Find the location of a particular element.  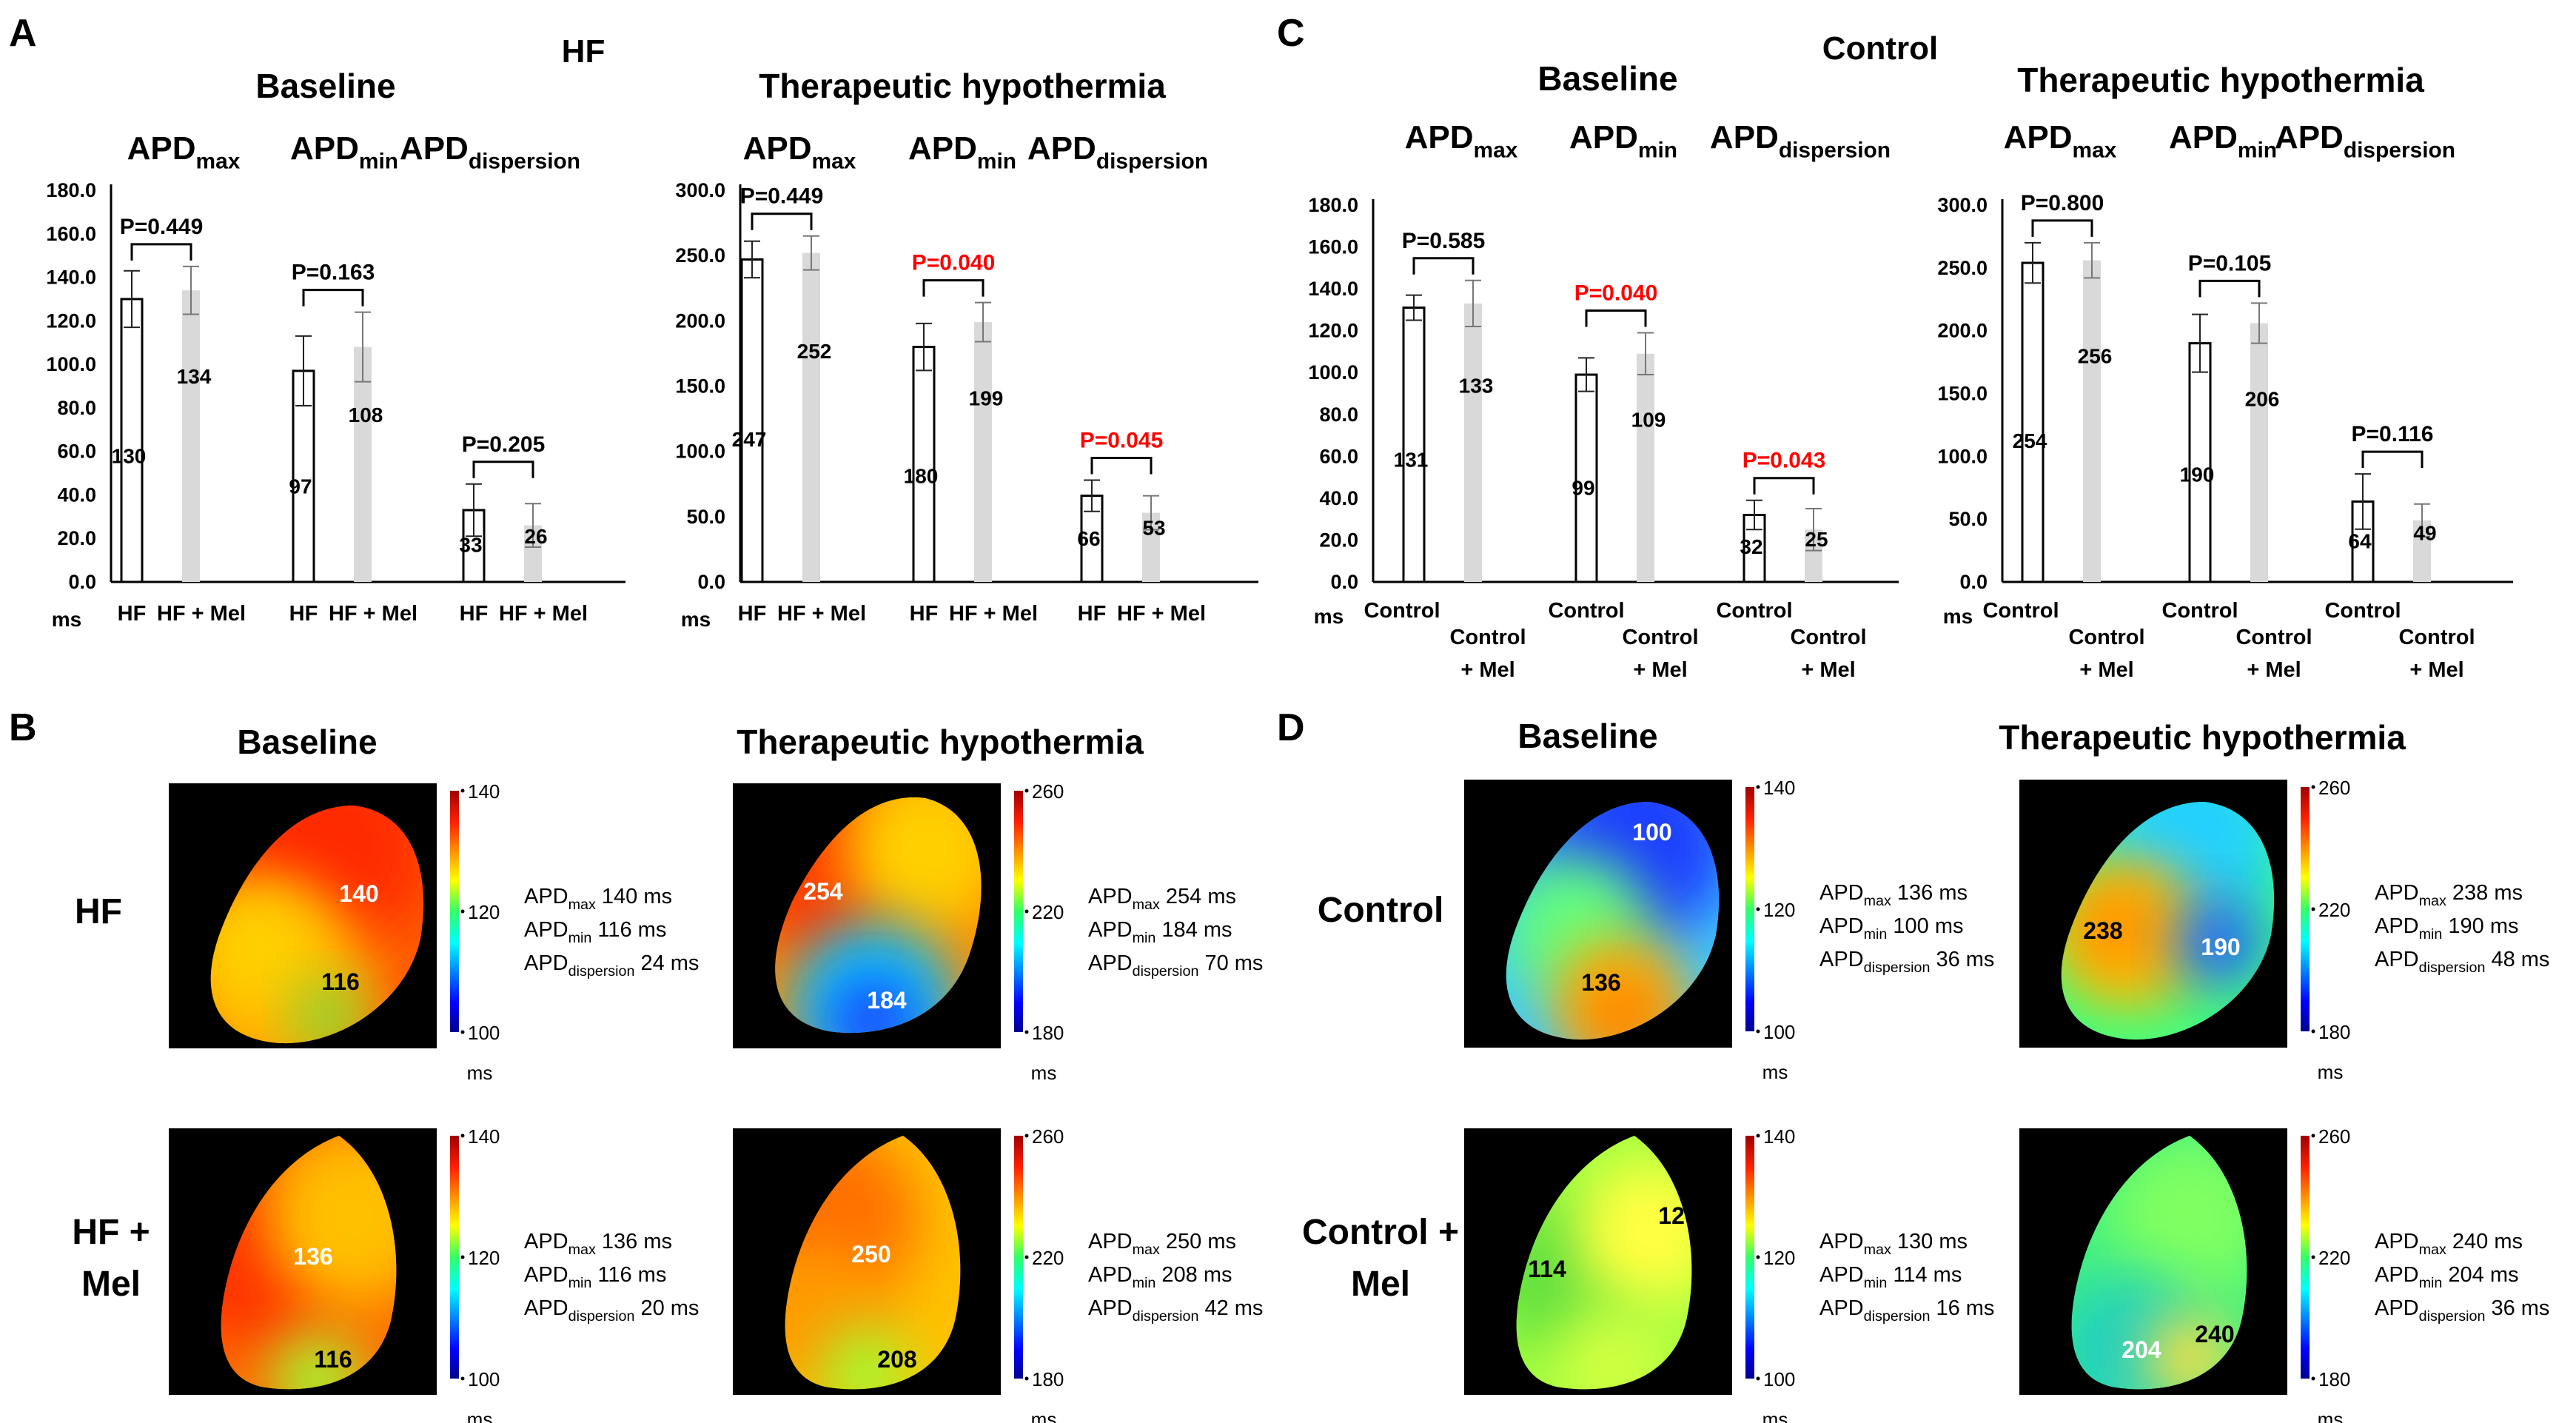

map-stat-max: APDmax 238 ms is located at coordinates (2449, 895).